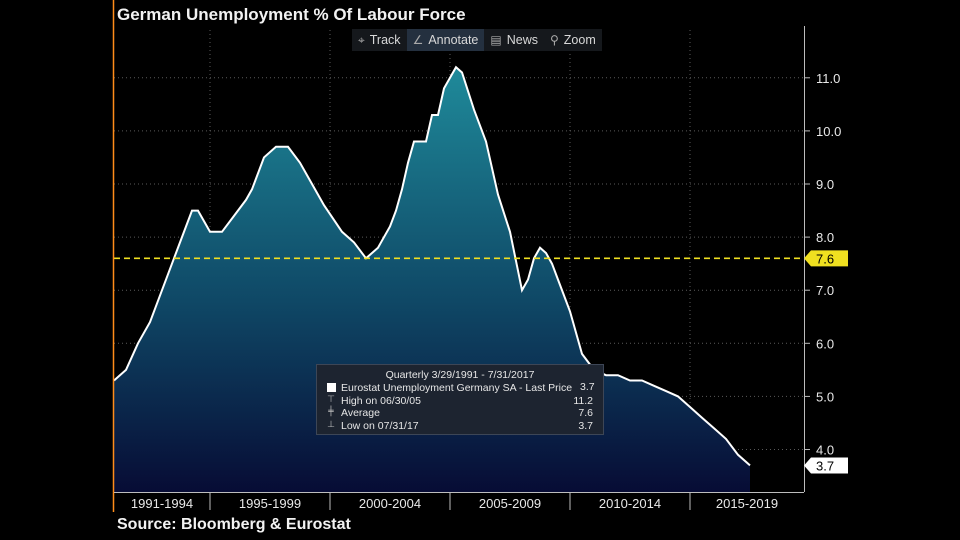 The width and height of the screenshot is (960, 540). What do you see at coordinates (825, 450) in the screenshot?
I see `y-tick-label: 4.0` at bounding box center [825, 450].